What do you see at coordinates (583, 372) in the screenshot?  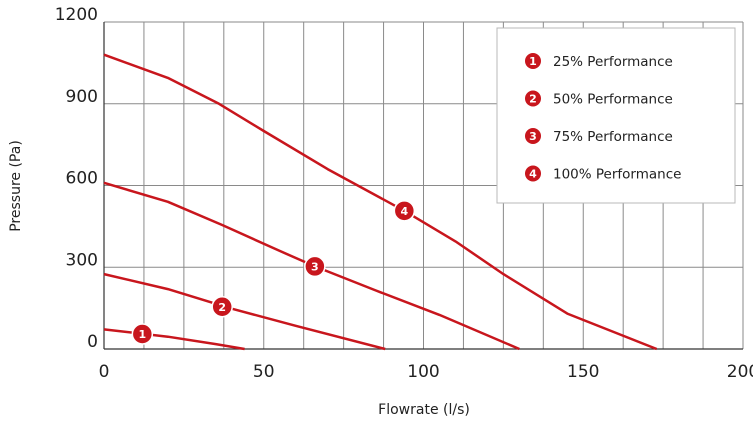 I see `x-tick-label: 150` at bounding box center [583, 372].